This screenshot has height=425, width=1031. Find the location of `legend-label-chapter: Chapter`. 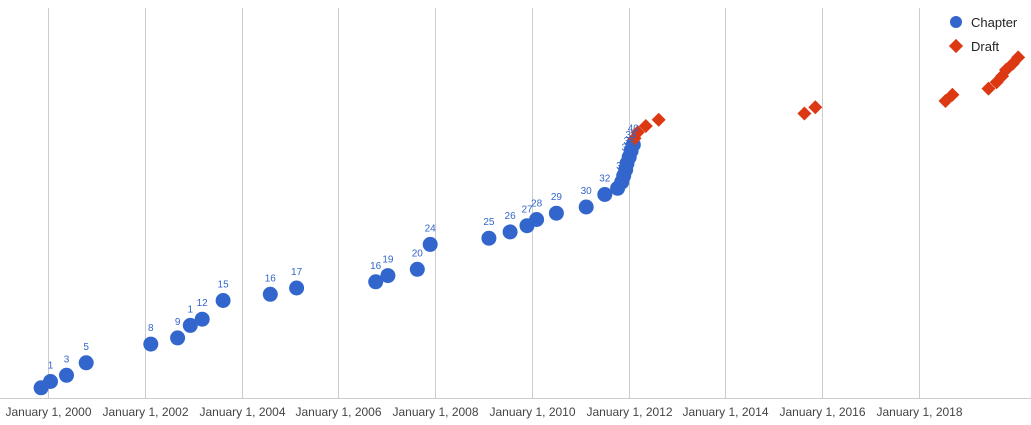

legend-label-chapter: Chapter is located at coordinates (994, 22).